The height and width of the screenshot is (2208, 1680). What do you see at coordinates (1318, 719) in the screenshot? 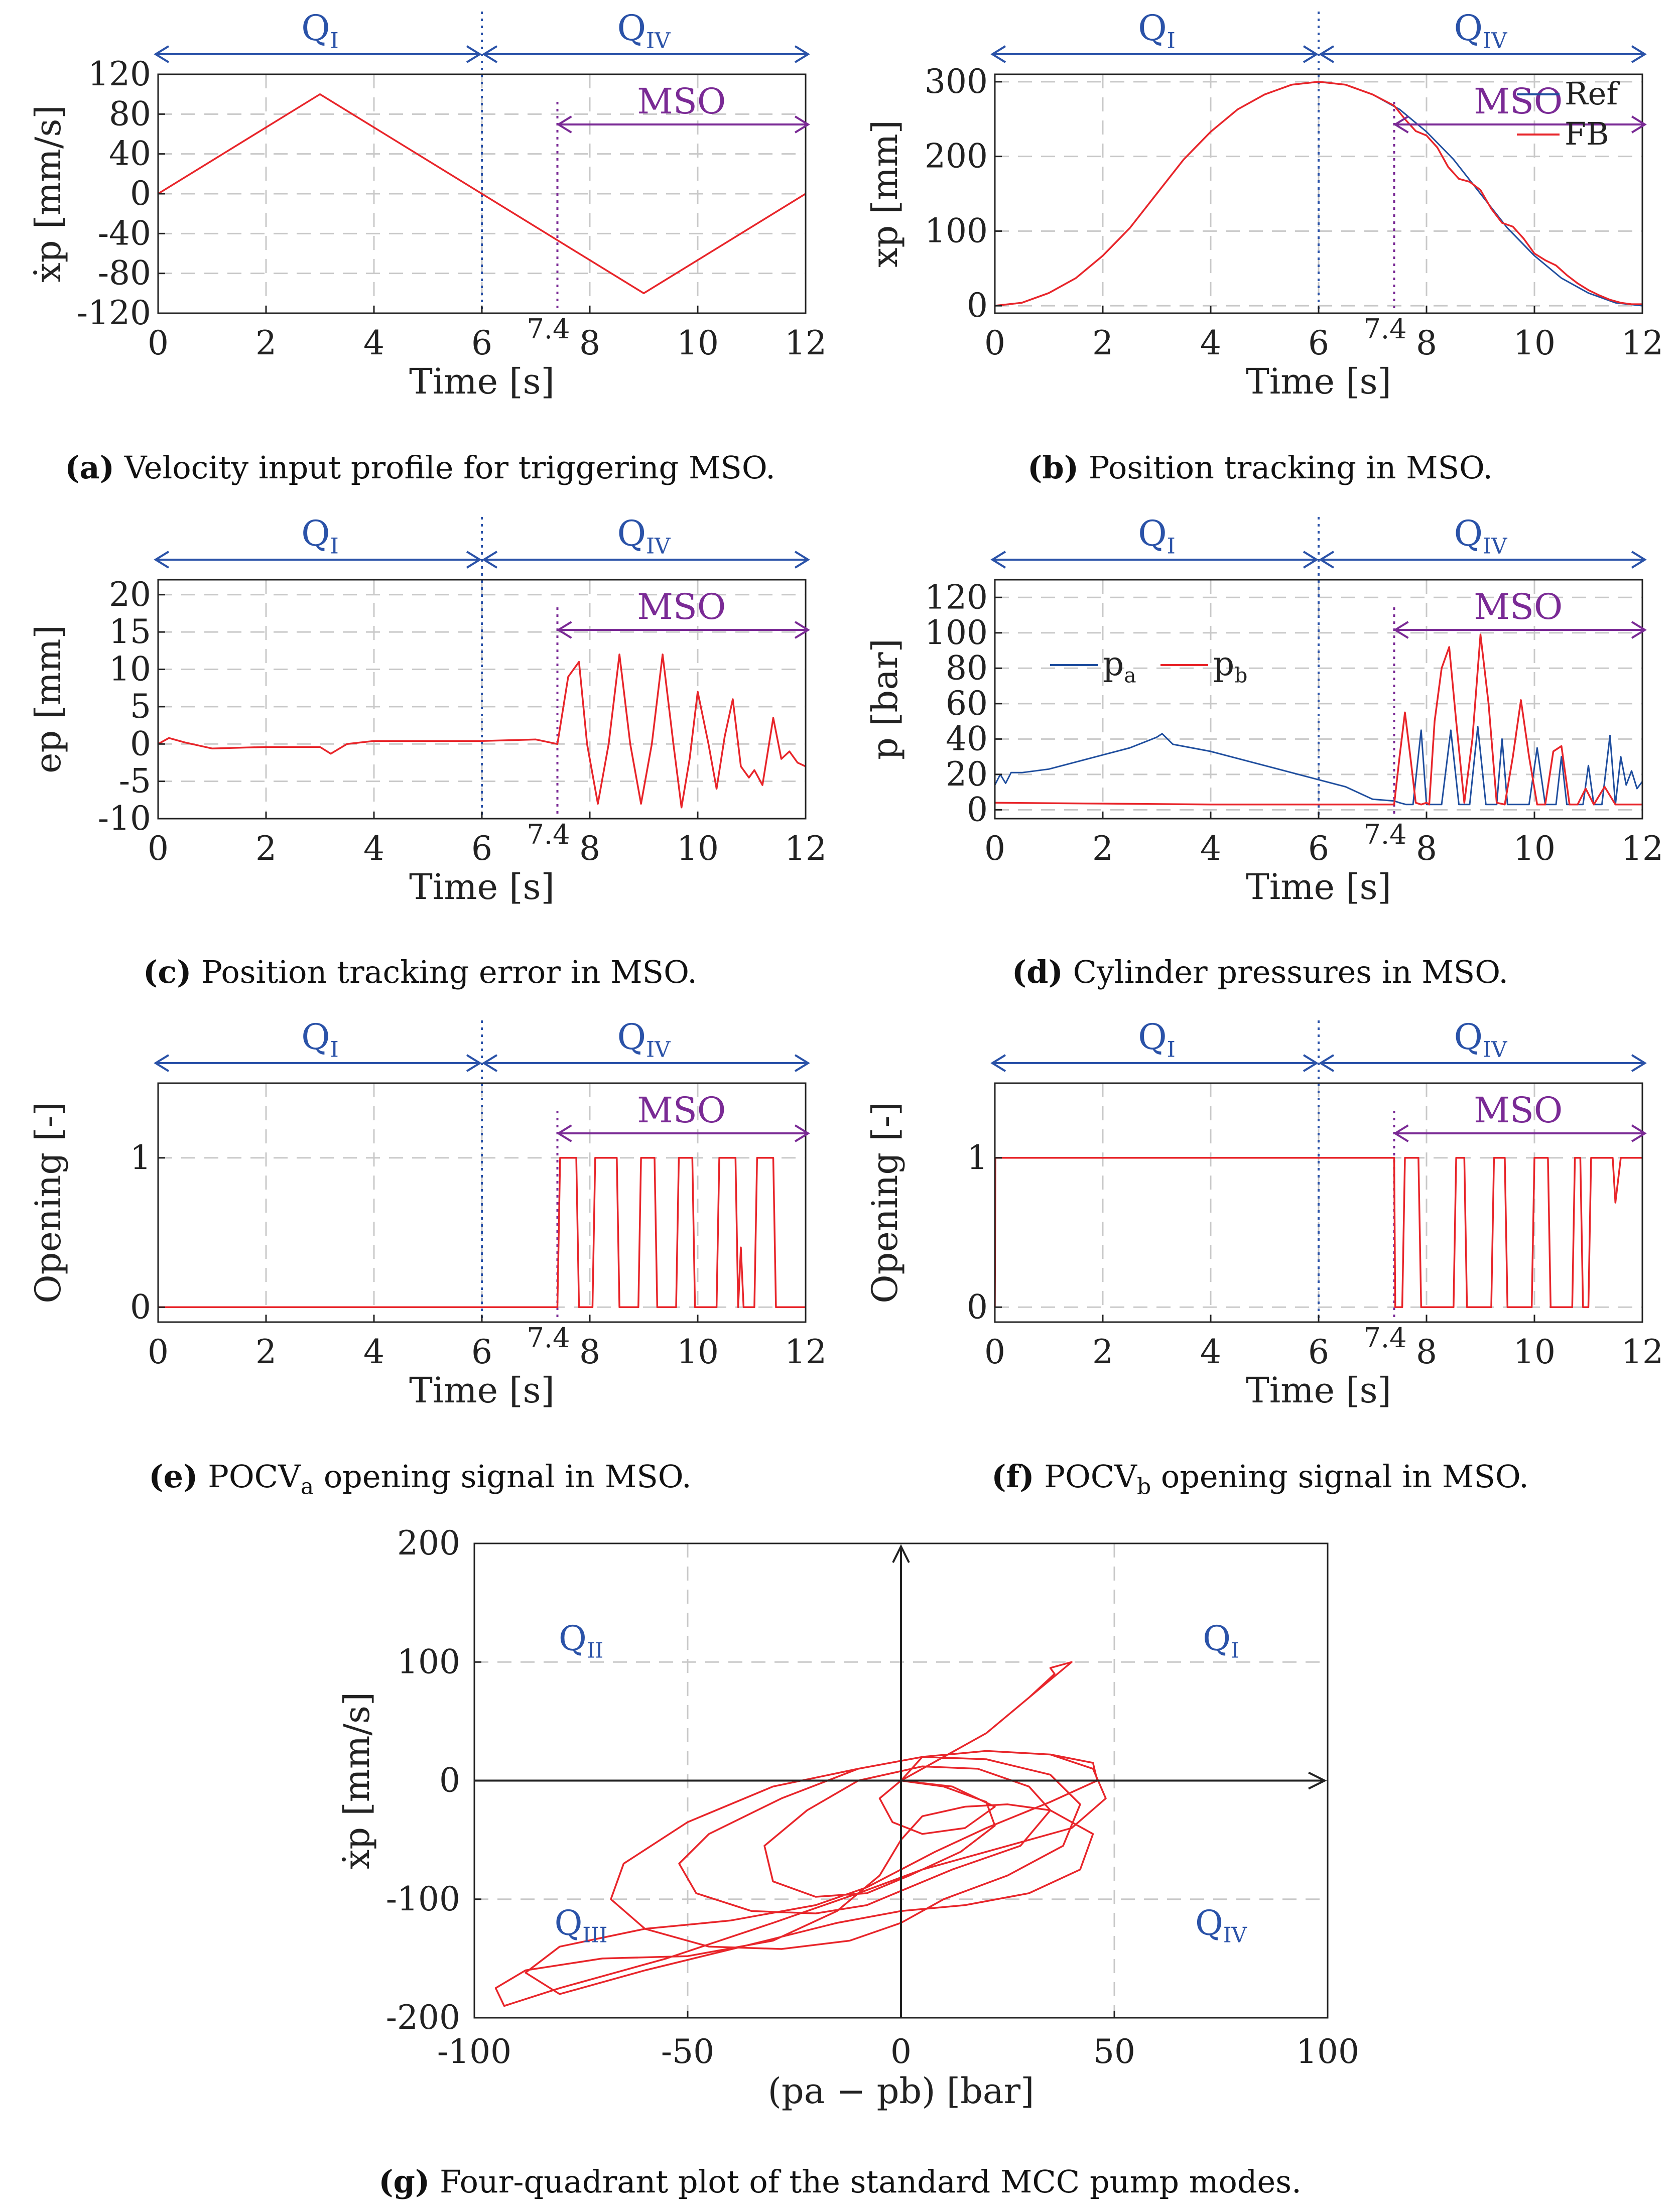
I see `series-pb` at bounding box center [1318, 719].